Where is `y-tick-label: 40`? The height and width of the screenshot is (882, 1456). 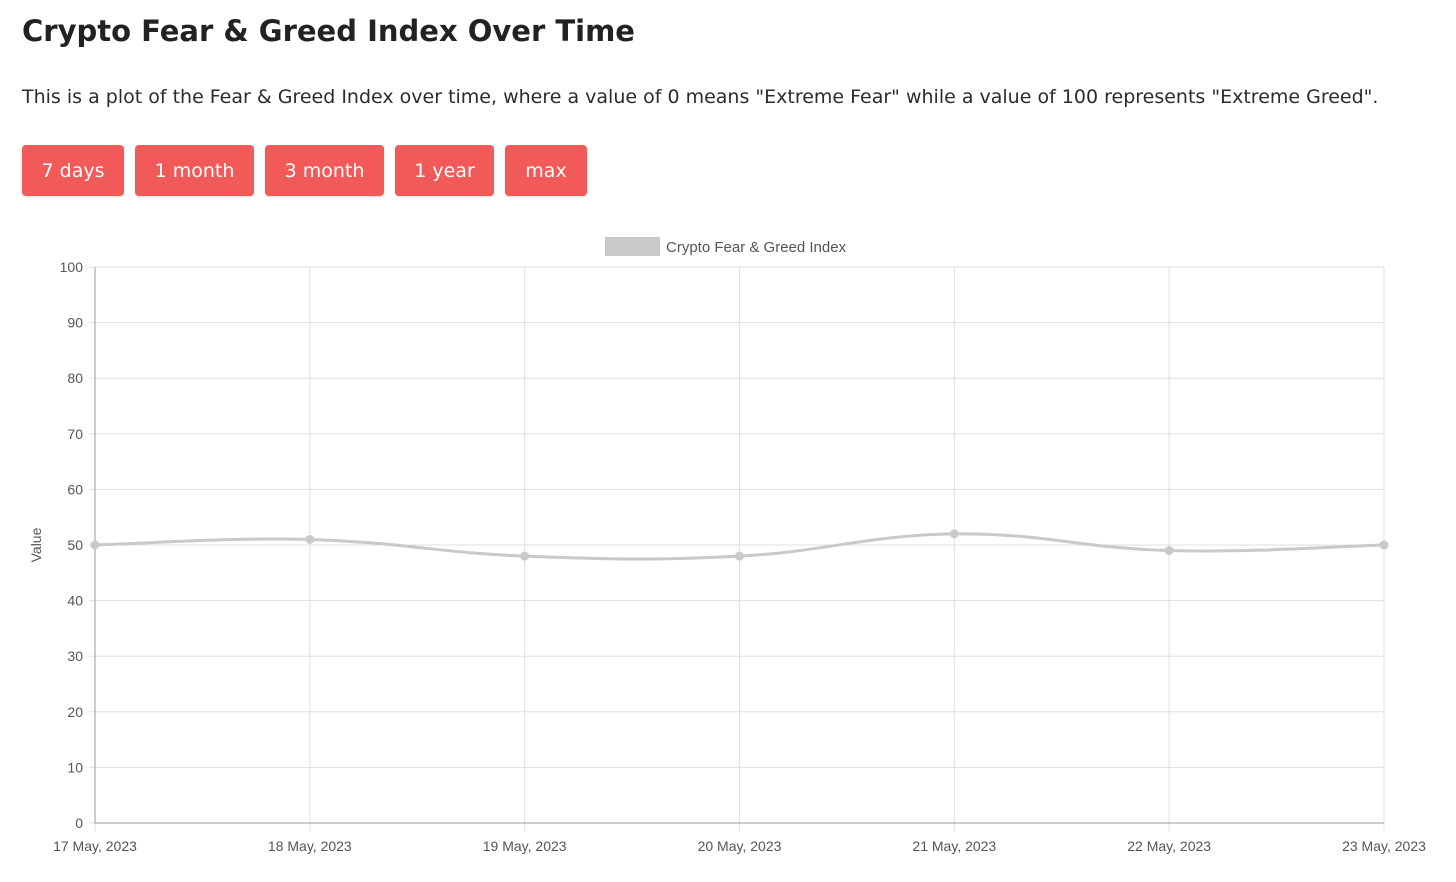 y-tick-label: 40 is located at coordinates (75, 601).